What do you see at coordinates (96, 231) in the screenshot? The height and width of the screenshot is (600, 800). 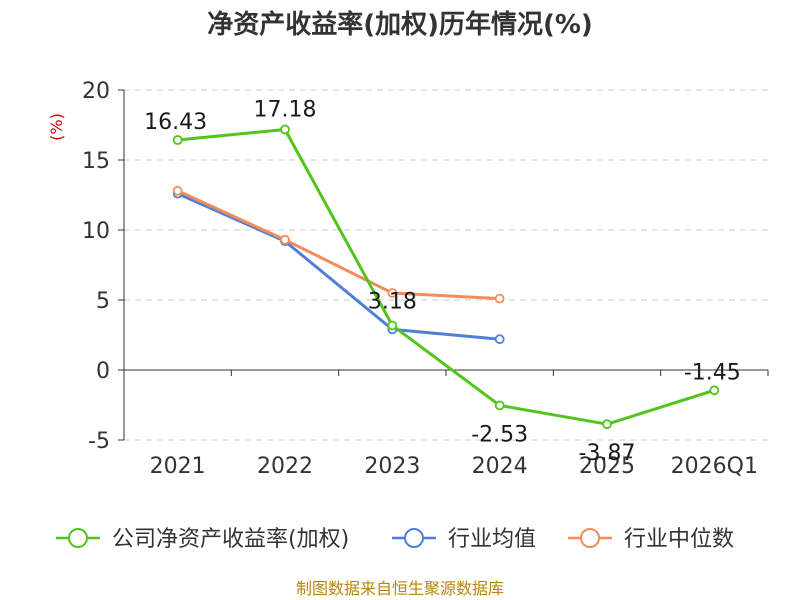 I see `y-tick-label: 10` at bounding box center [96, 231].